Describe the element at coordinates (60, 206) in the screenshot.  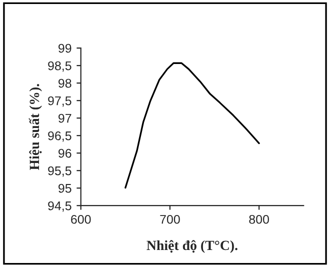
I see `y-tick-label: 94,5` at that location.